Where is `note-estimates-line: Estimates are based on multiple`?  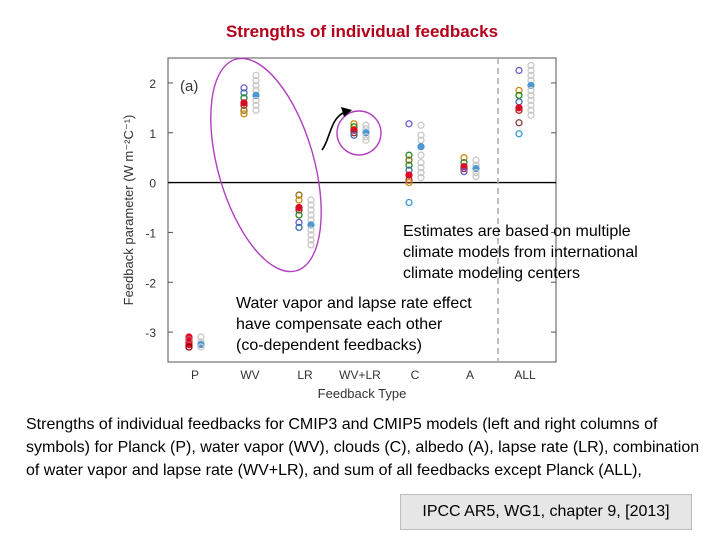 note-estimates-line: Estimates are based on multiple is located at coordinates (517, 231).